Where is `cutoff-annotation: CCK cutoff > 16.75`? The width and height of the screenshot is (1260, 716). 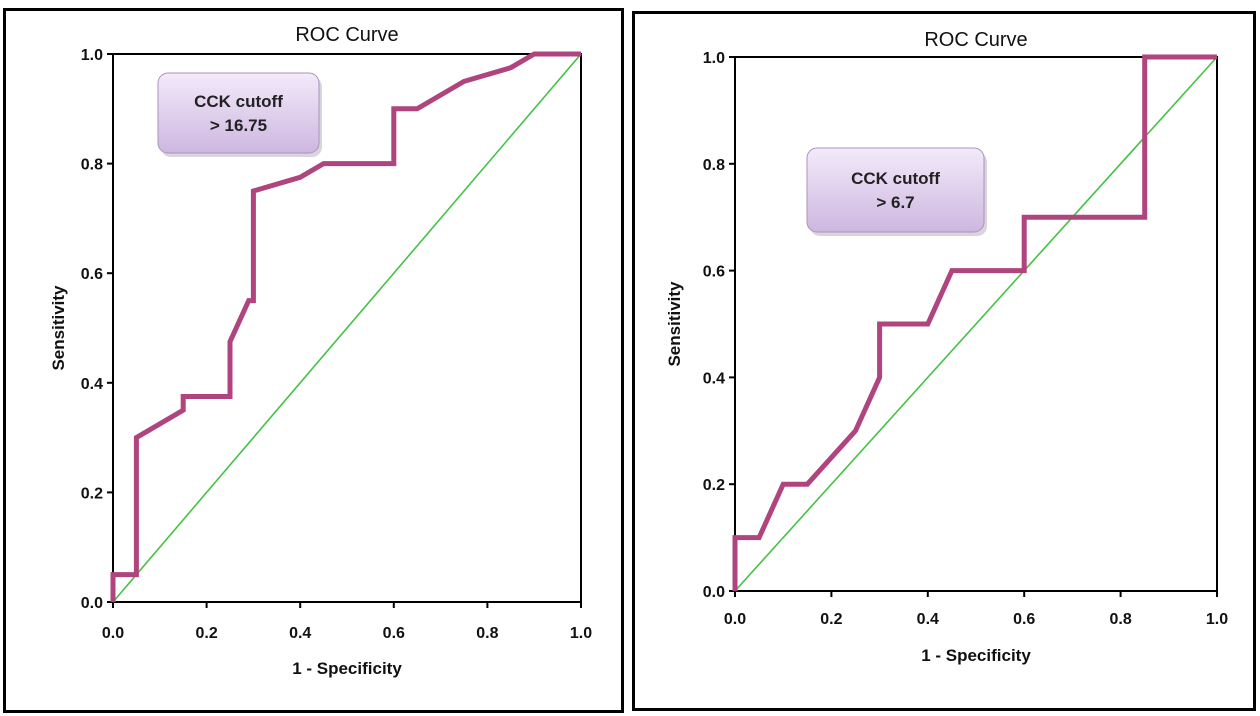
cutoff-annotation: CCK cutoff > 16.75 is located at coordinates (239, 114).